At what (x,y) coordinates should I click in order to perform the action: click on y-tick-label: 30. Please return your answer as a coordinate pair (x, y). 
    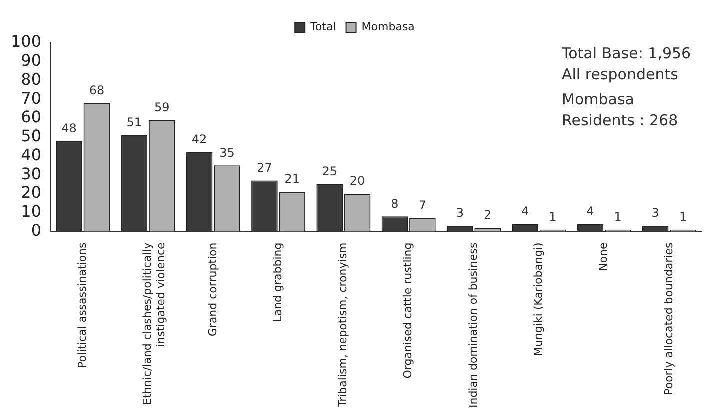
    Looking at the image, I should click on (31, 174).